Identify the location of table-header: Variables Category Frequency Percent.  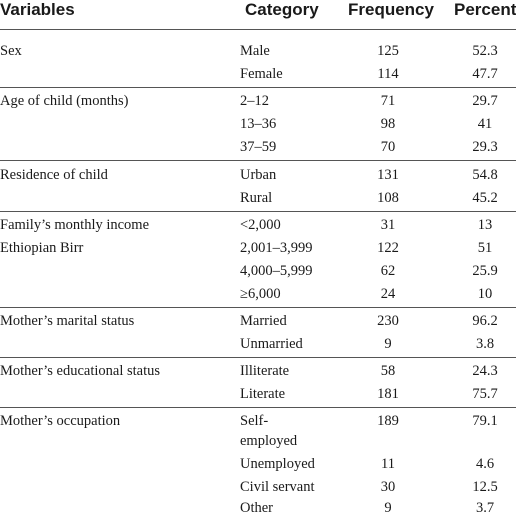
(258, 12).